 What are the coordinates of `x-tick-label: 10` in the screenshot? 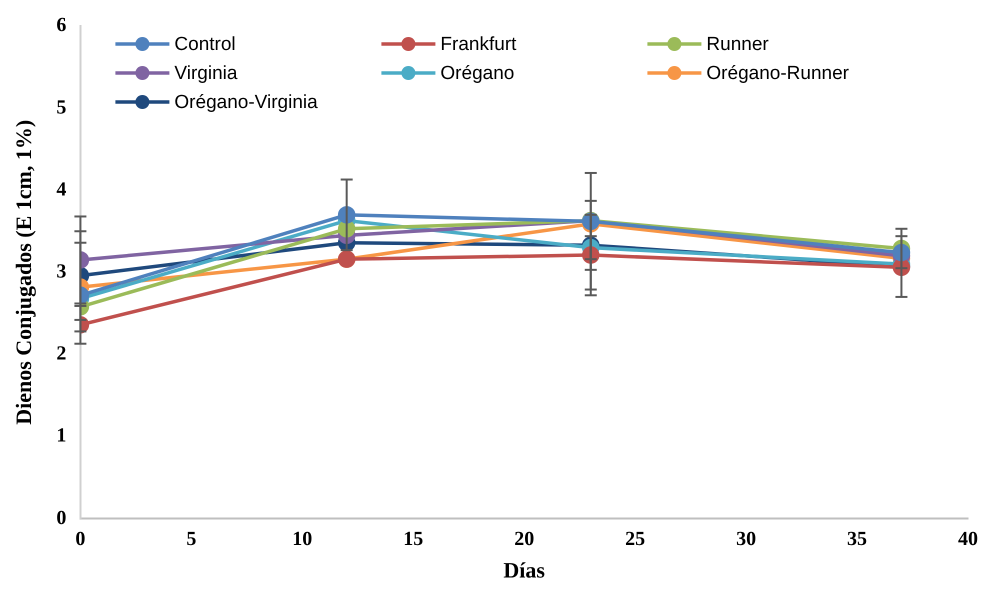 It's located at (302, 539).